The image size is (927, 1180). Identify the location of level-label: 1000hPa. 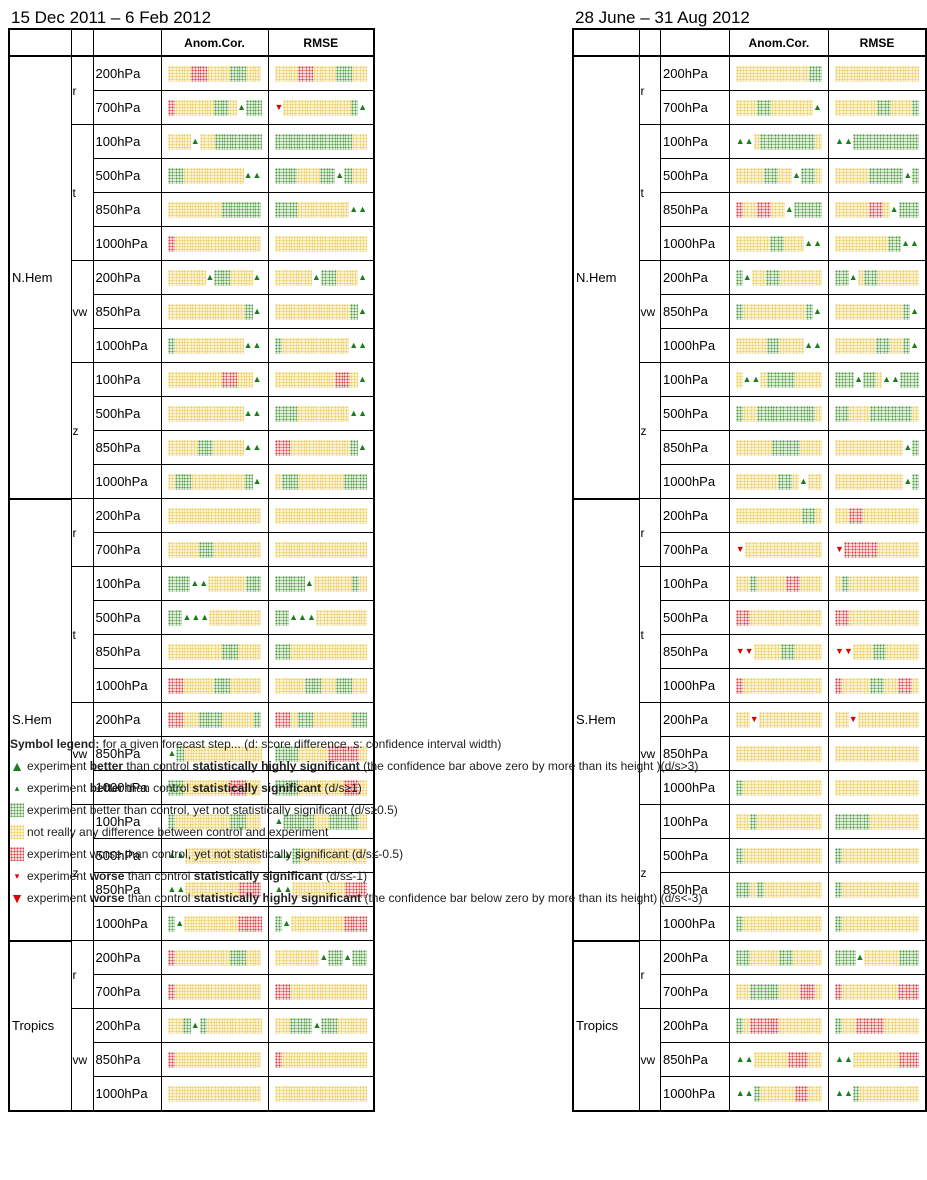
(695, 923).